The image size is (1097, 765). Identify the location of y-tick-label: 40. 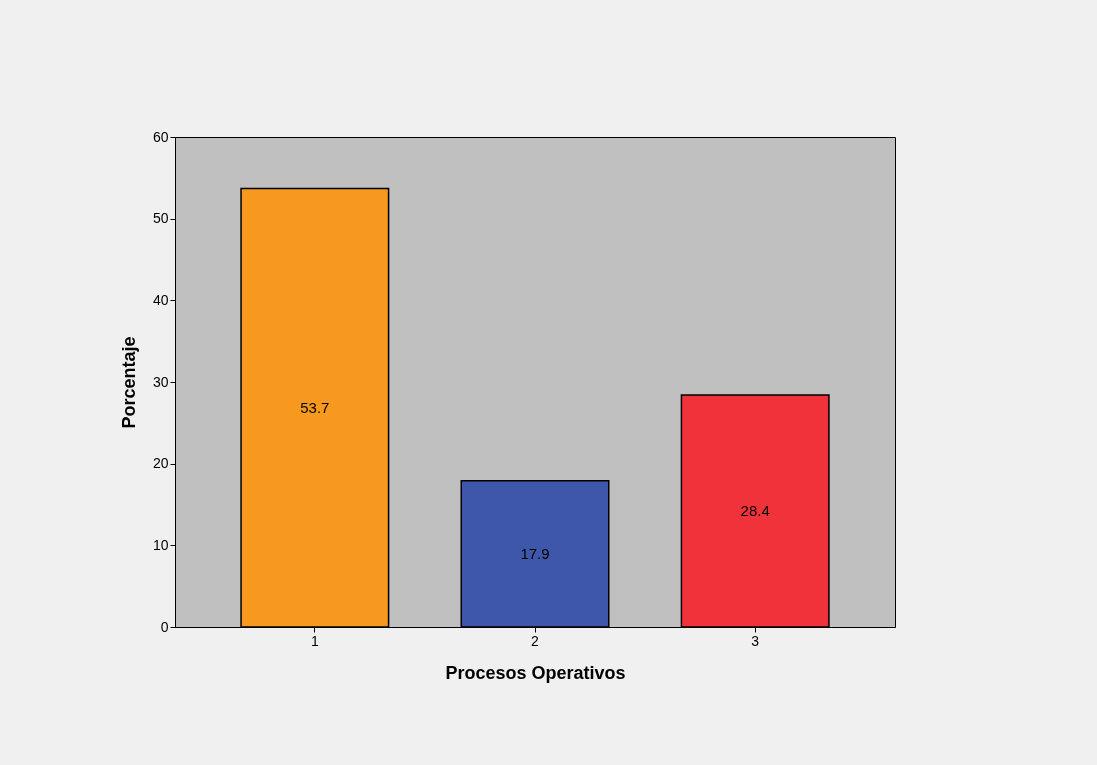
(160, 299).